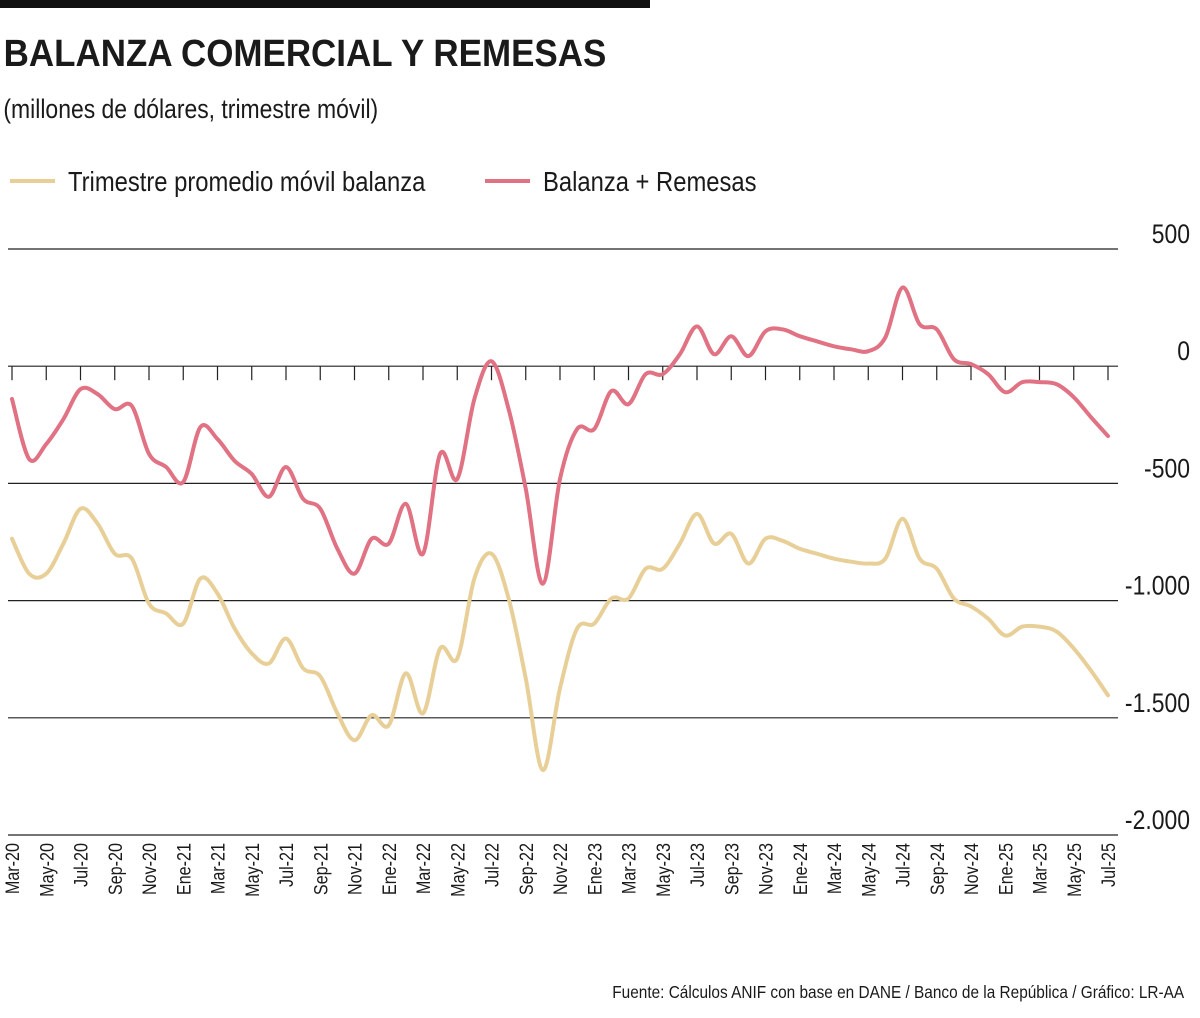  What do you see at coordinates (595, 869) in the screenshot?
I see `x-tick-label: Ene-23` at bounding box center [595, 869].